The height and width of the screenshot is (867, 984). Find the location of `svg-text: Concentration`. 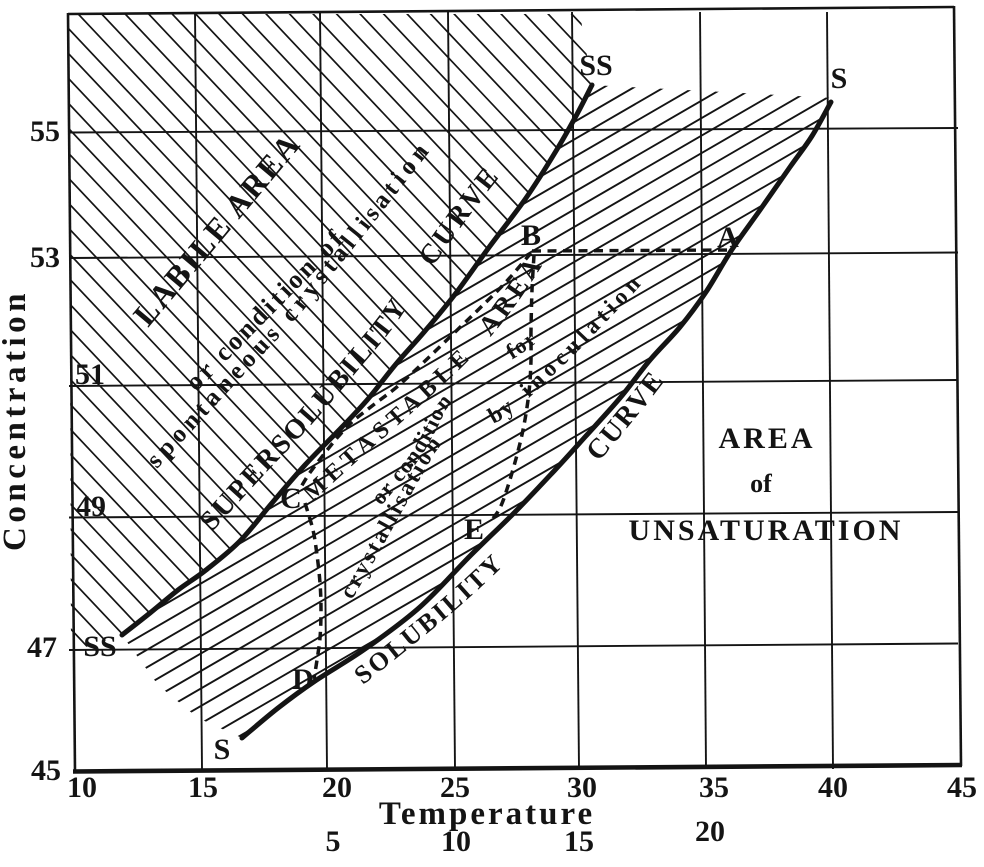

svg-text: Concentration is located at coordinates (16, 420).